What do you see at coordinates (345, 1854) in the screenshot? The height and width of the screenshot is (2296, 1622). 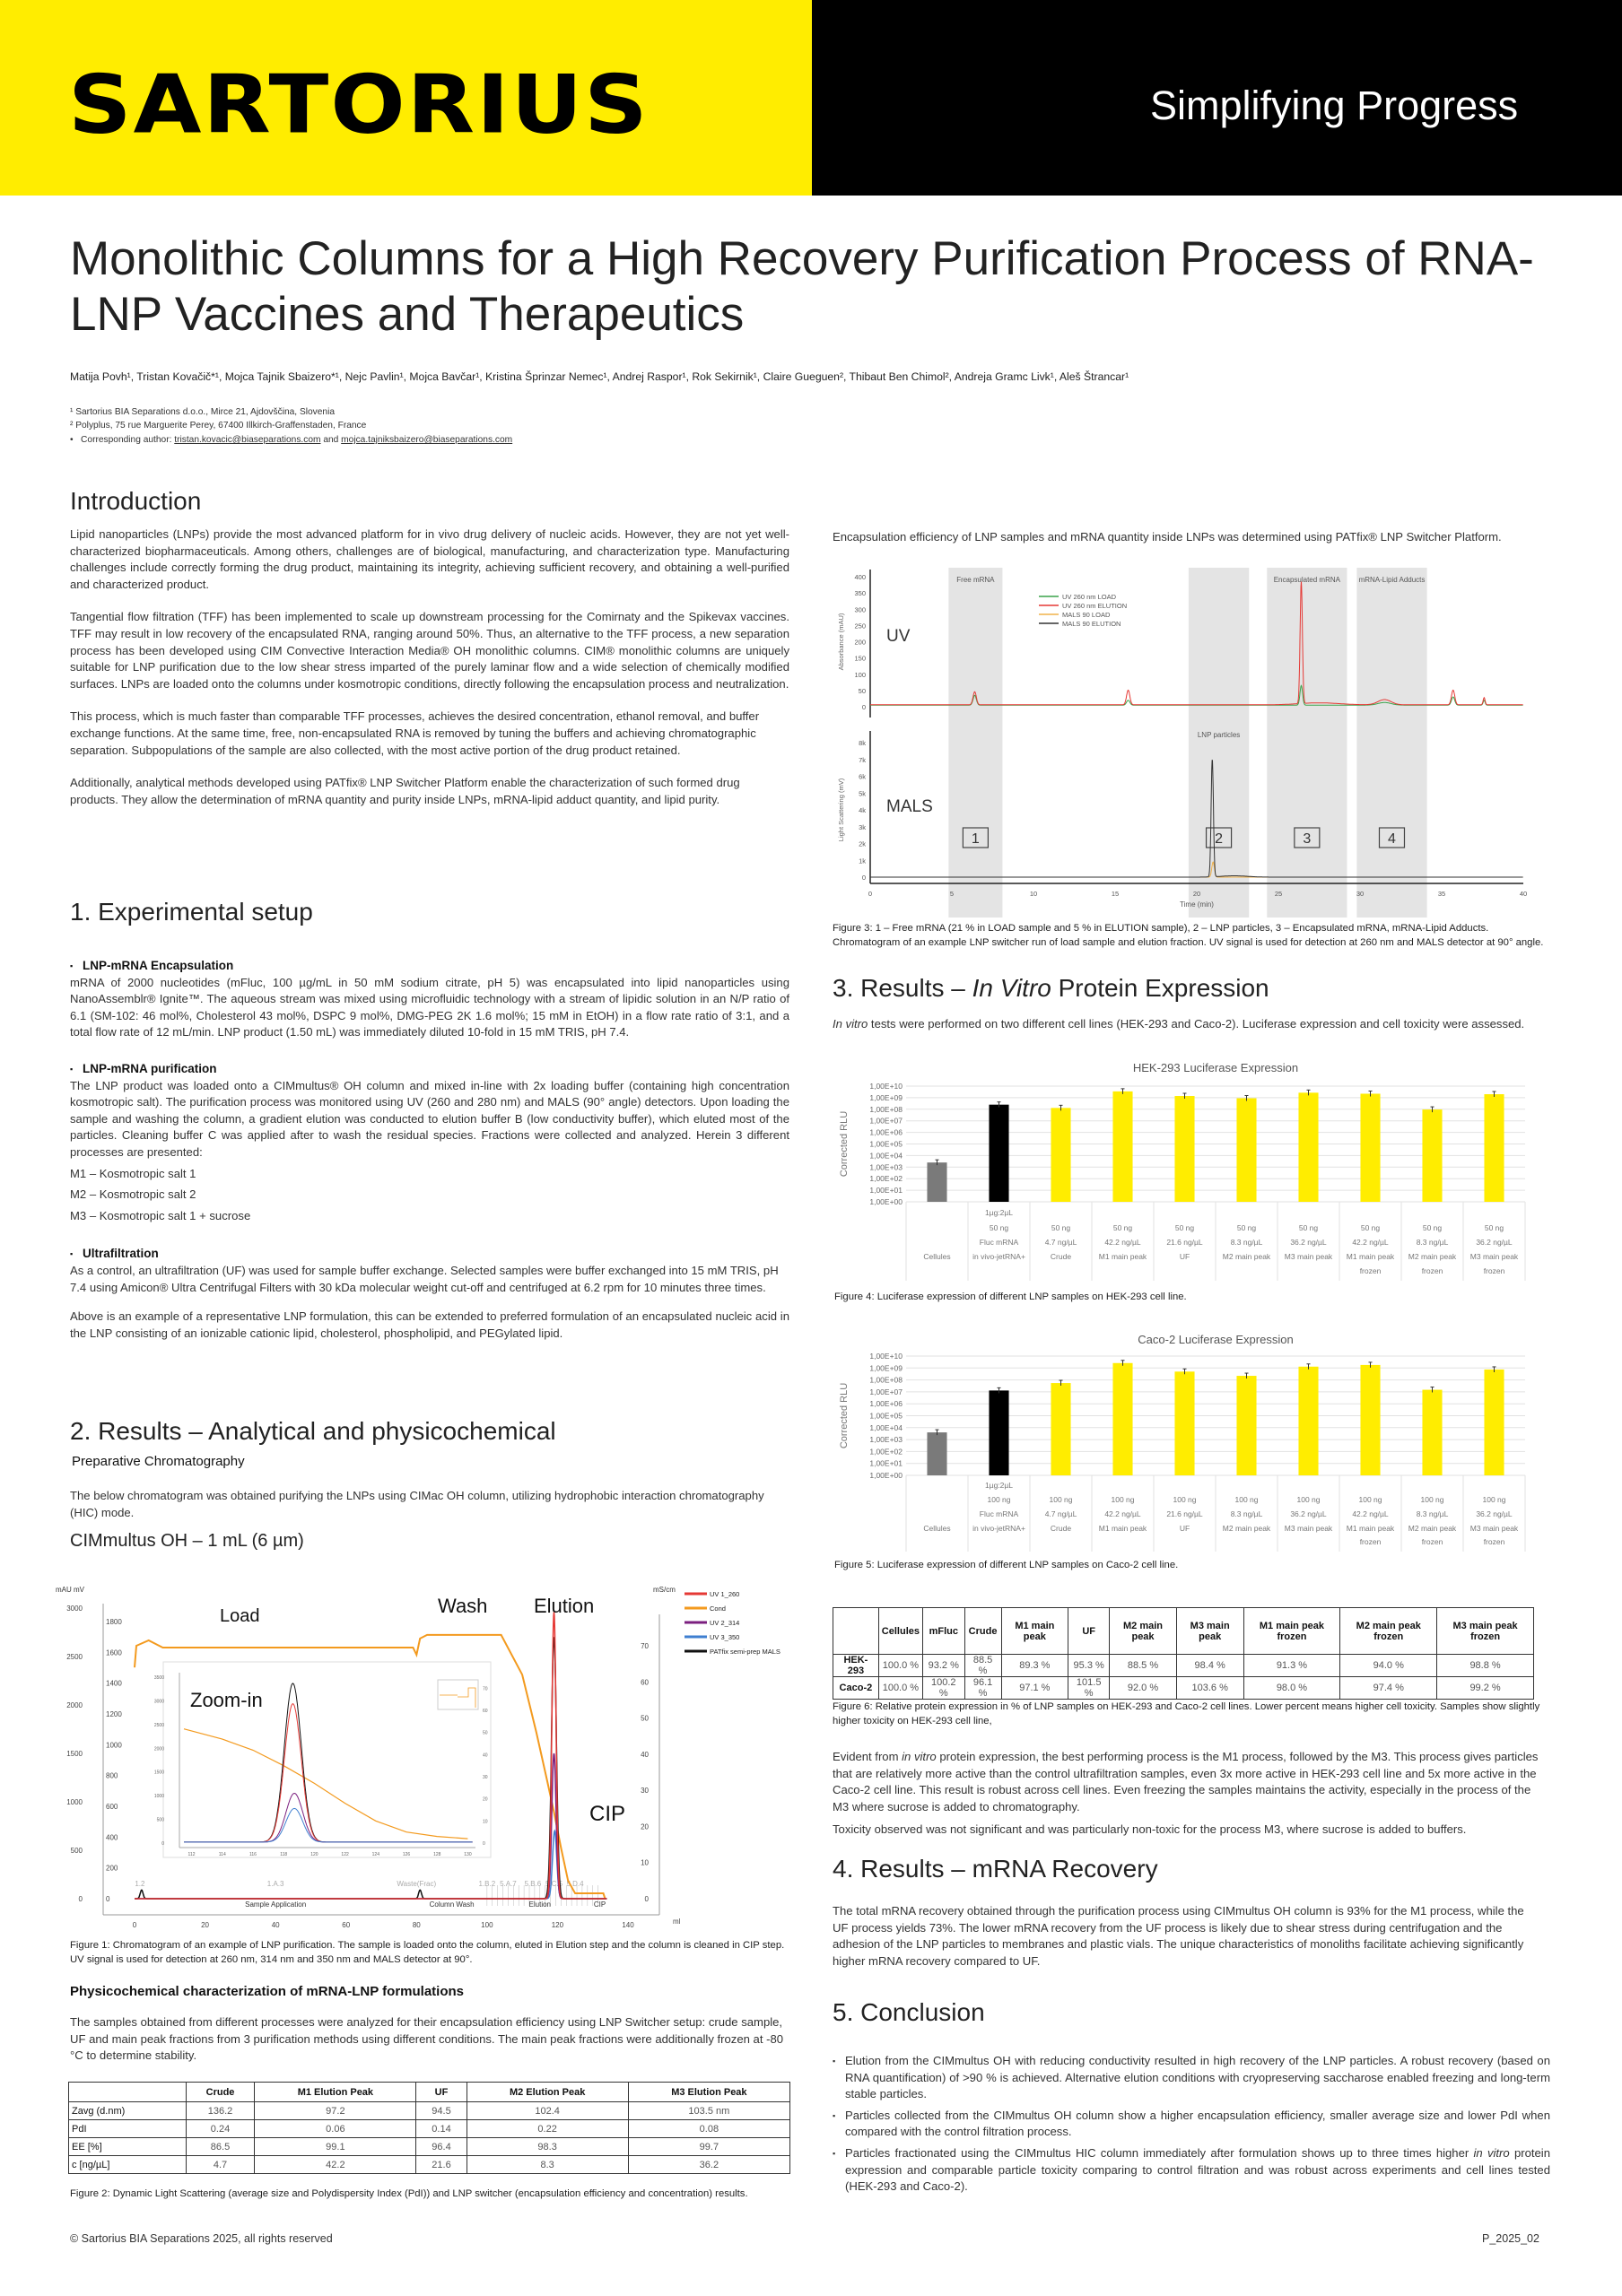 I see `inset-x-tick: 122` at bounding box center [345, 1854].